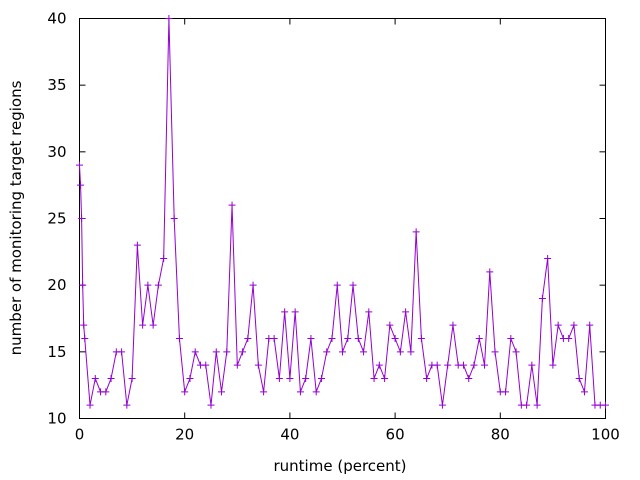  Describe the element at coordinates (605, 435) in the screenshot. I see `x-tick-label: 100` at that location.